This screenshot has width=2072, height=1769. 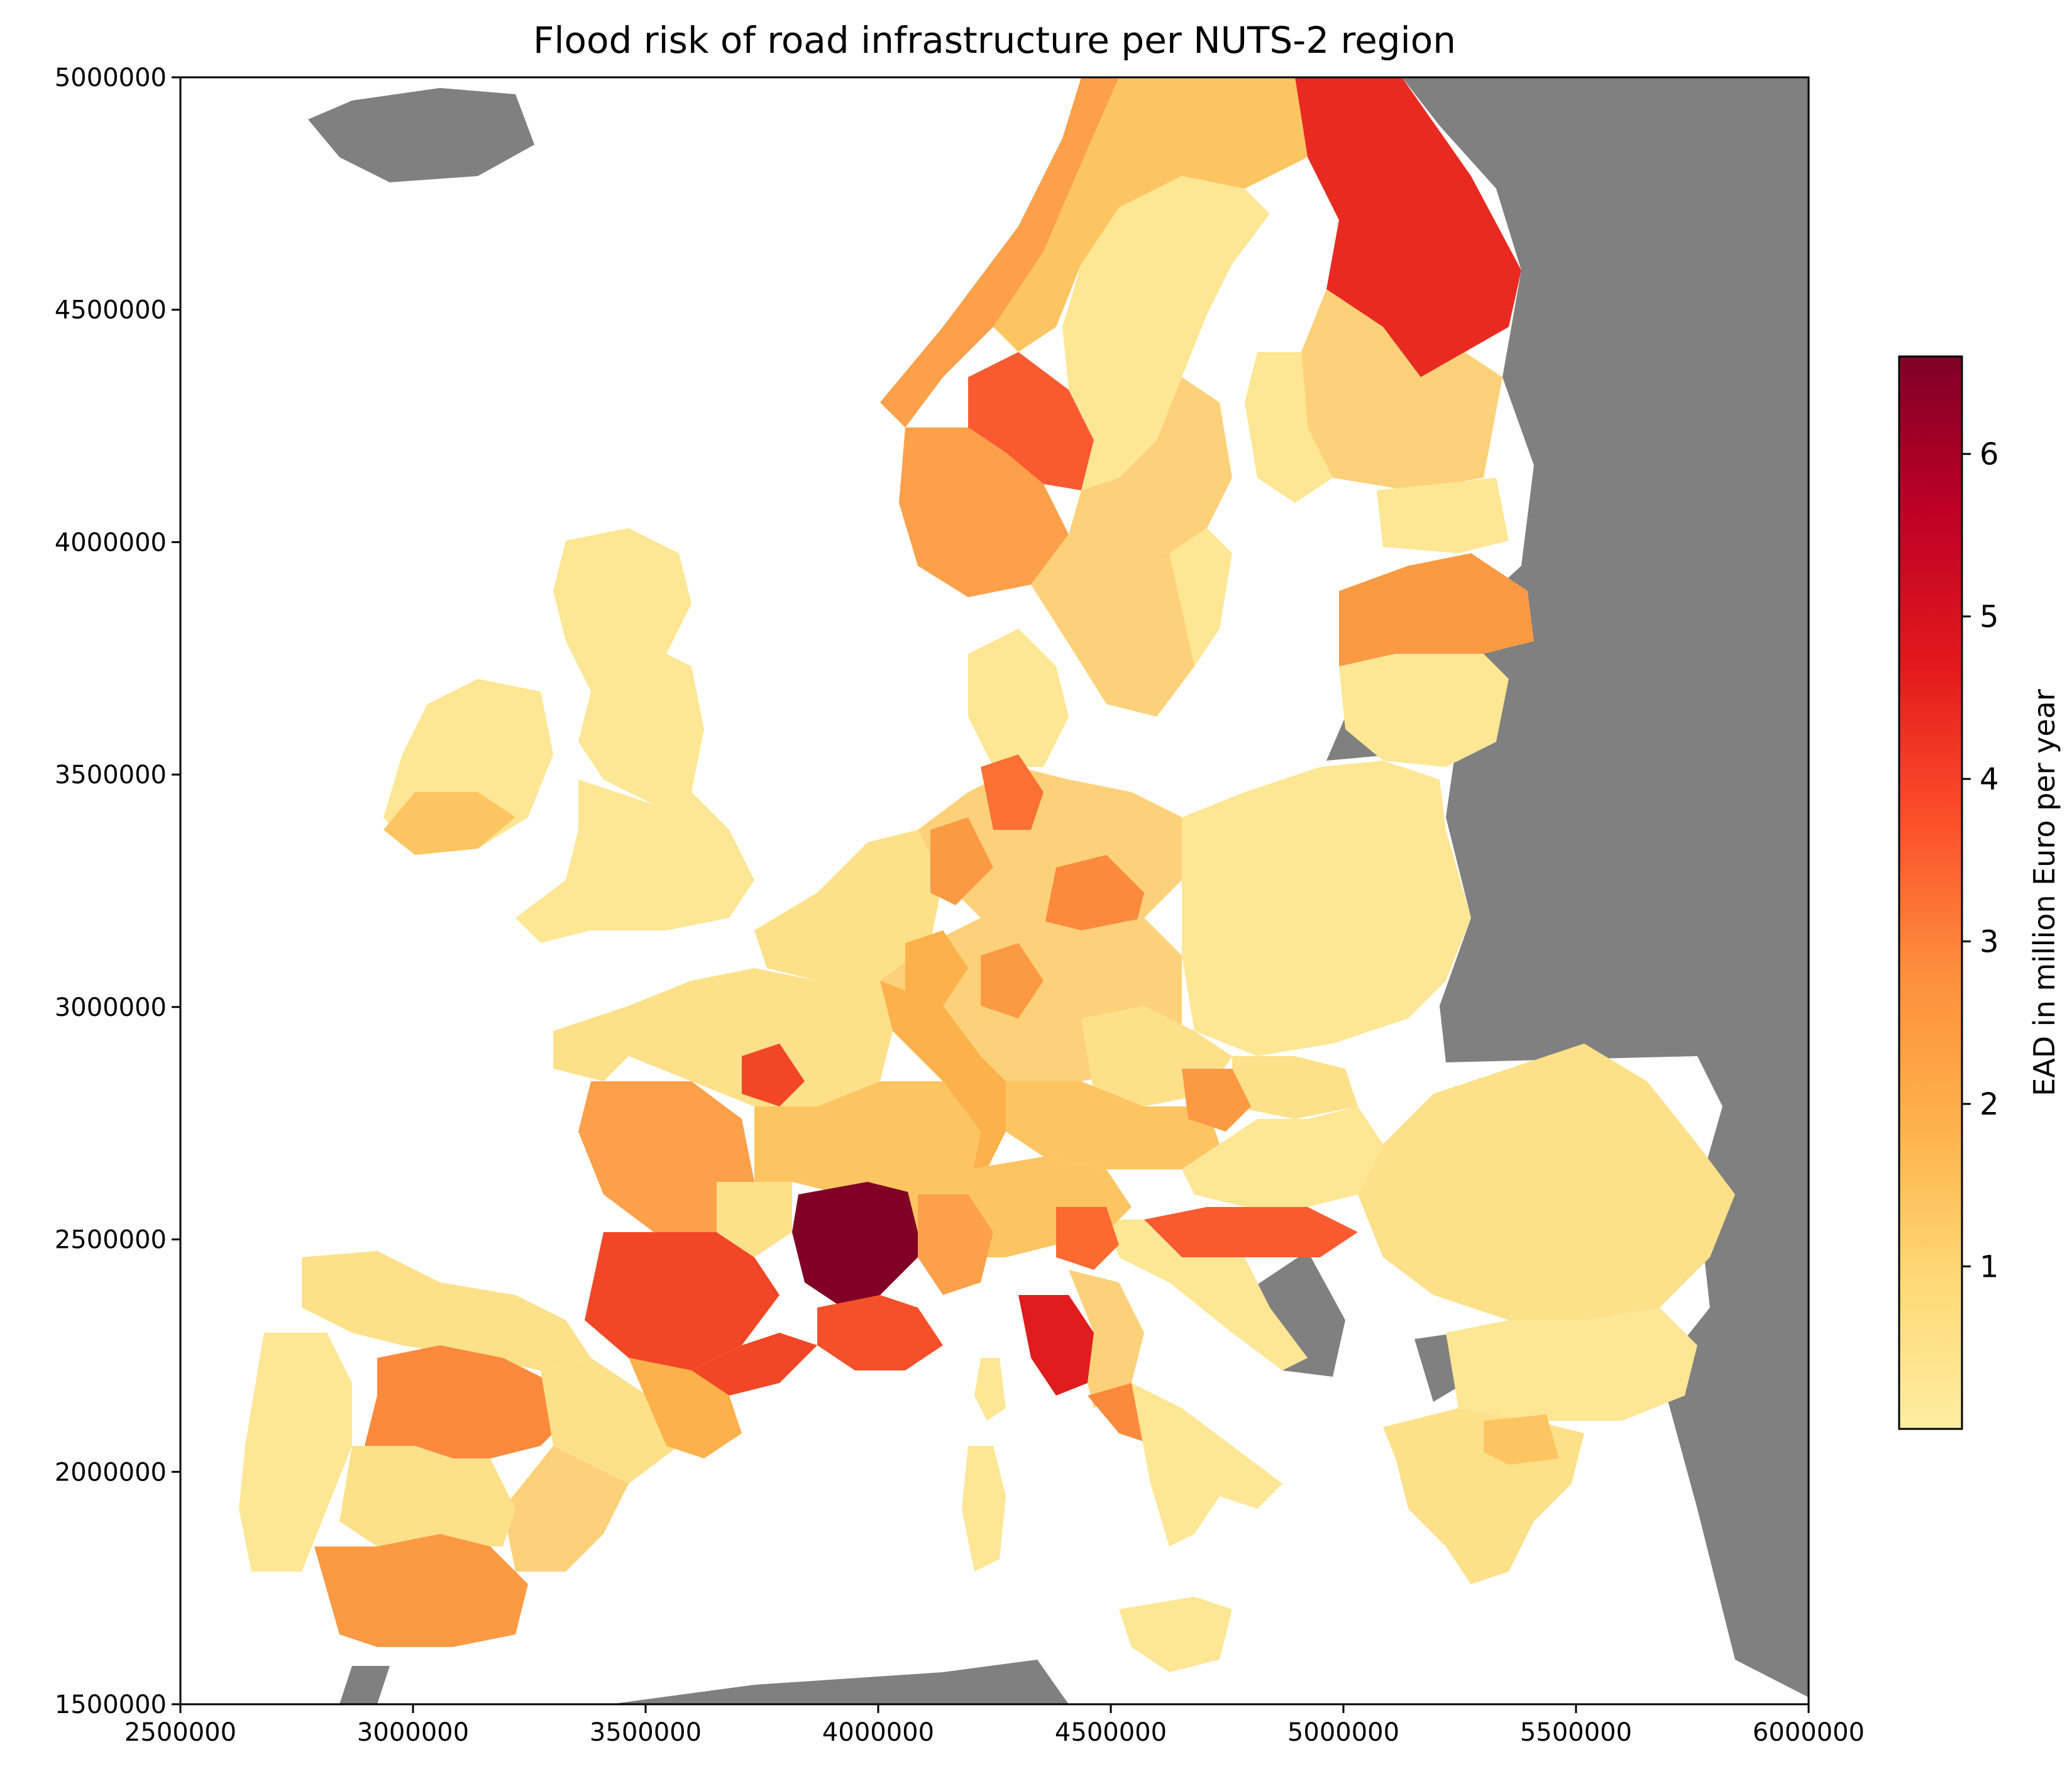 I want to click on x-tick-label: 4500000, so click(x=1111, y=1733).